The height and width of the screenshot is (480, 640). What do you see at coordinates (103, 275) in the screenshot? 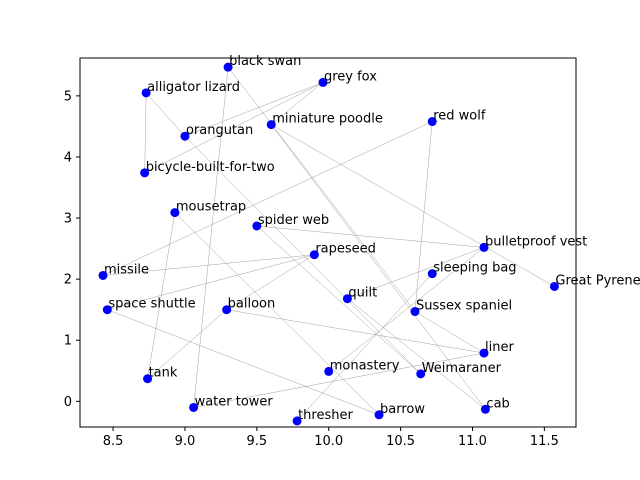
I see `point-missile` at bounding box center [103, 275].